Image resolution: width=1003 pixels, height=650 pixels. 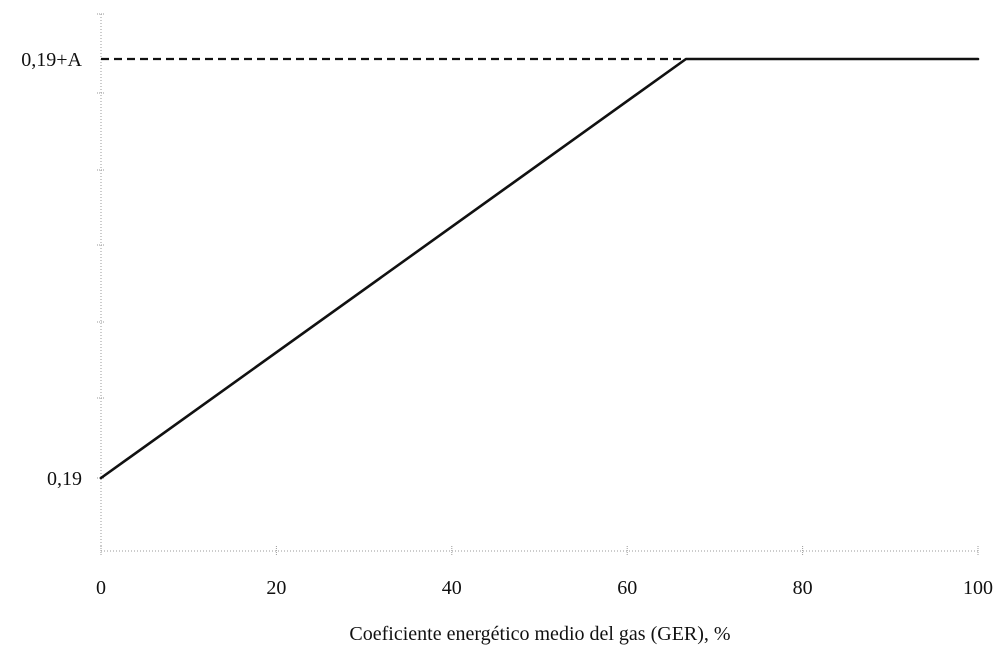 What do you see at coordinates (276, 588) in the screenshot?
I see `x-tick-label: 20` at bounding box center [276, 588].